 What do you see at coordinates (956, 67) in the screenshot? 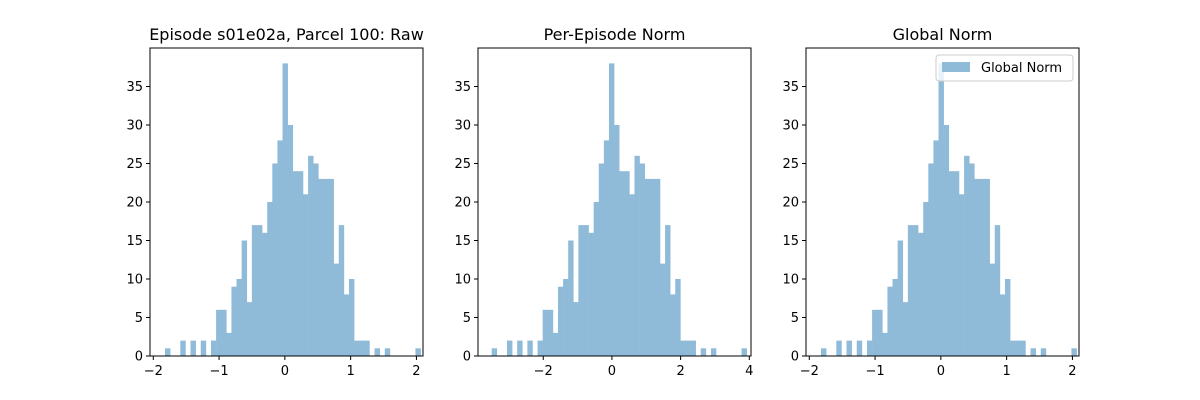
I see `legend-swatch` at bounding box center [956, 67].